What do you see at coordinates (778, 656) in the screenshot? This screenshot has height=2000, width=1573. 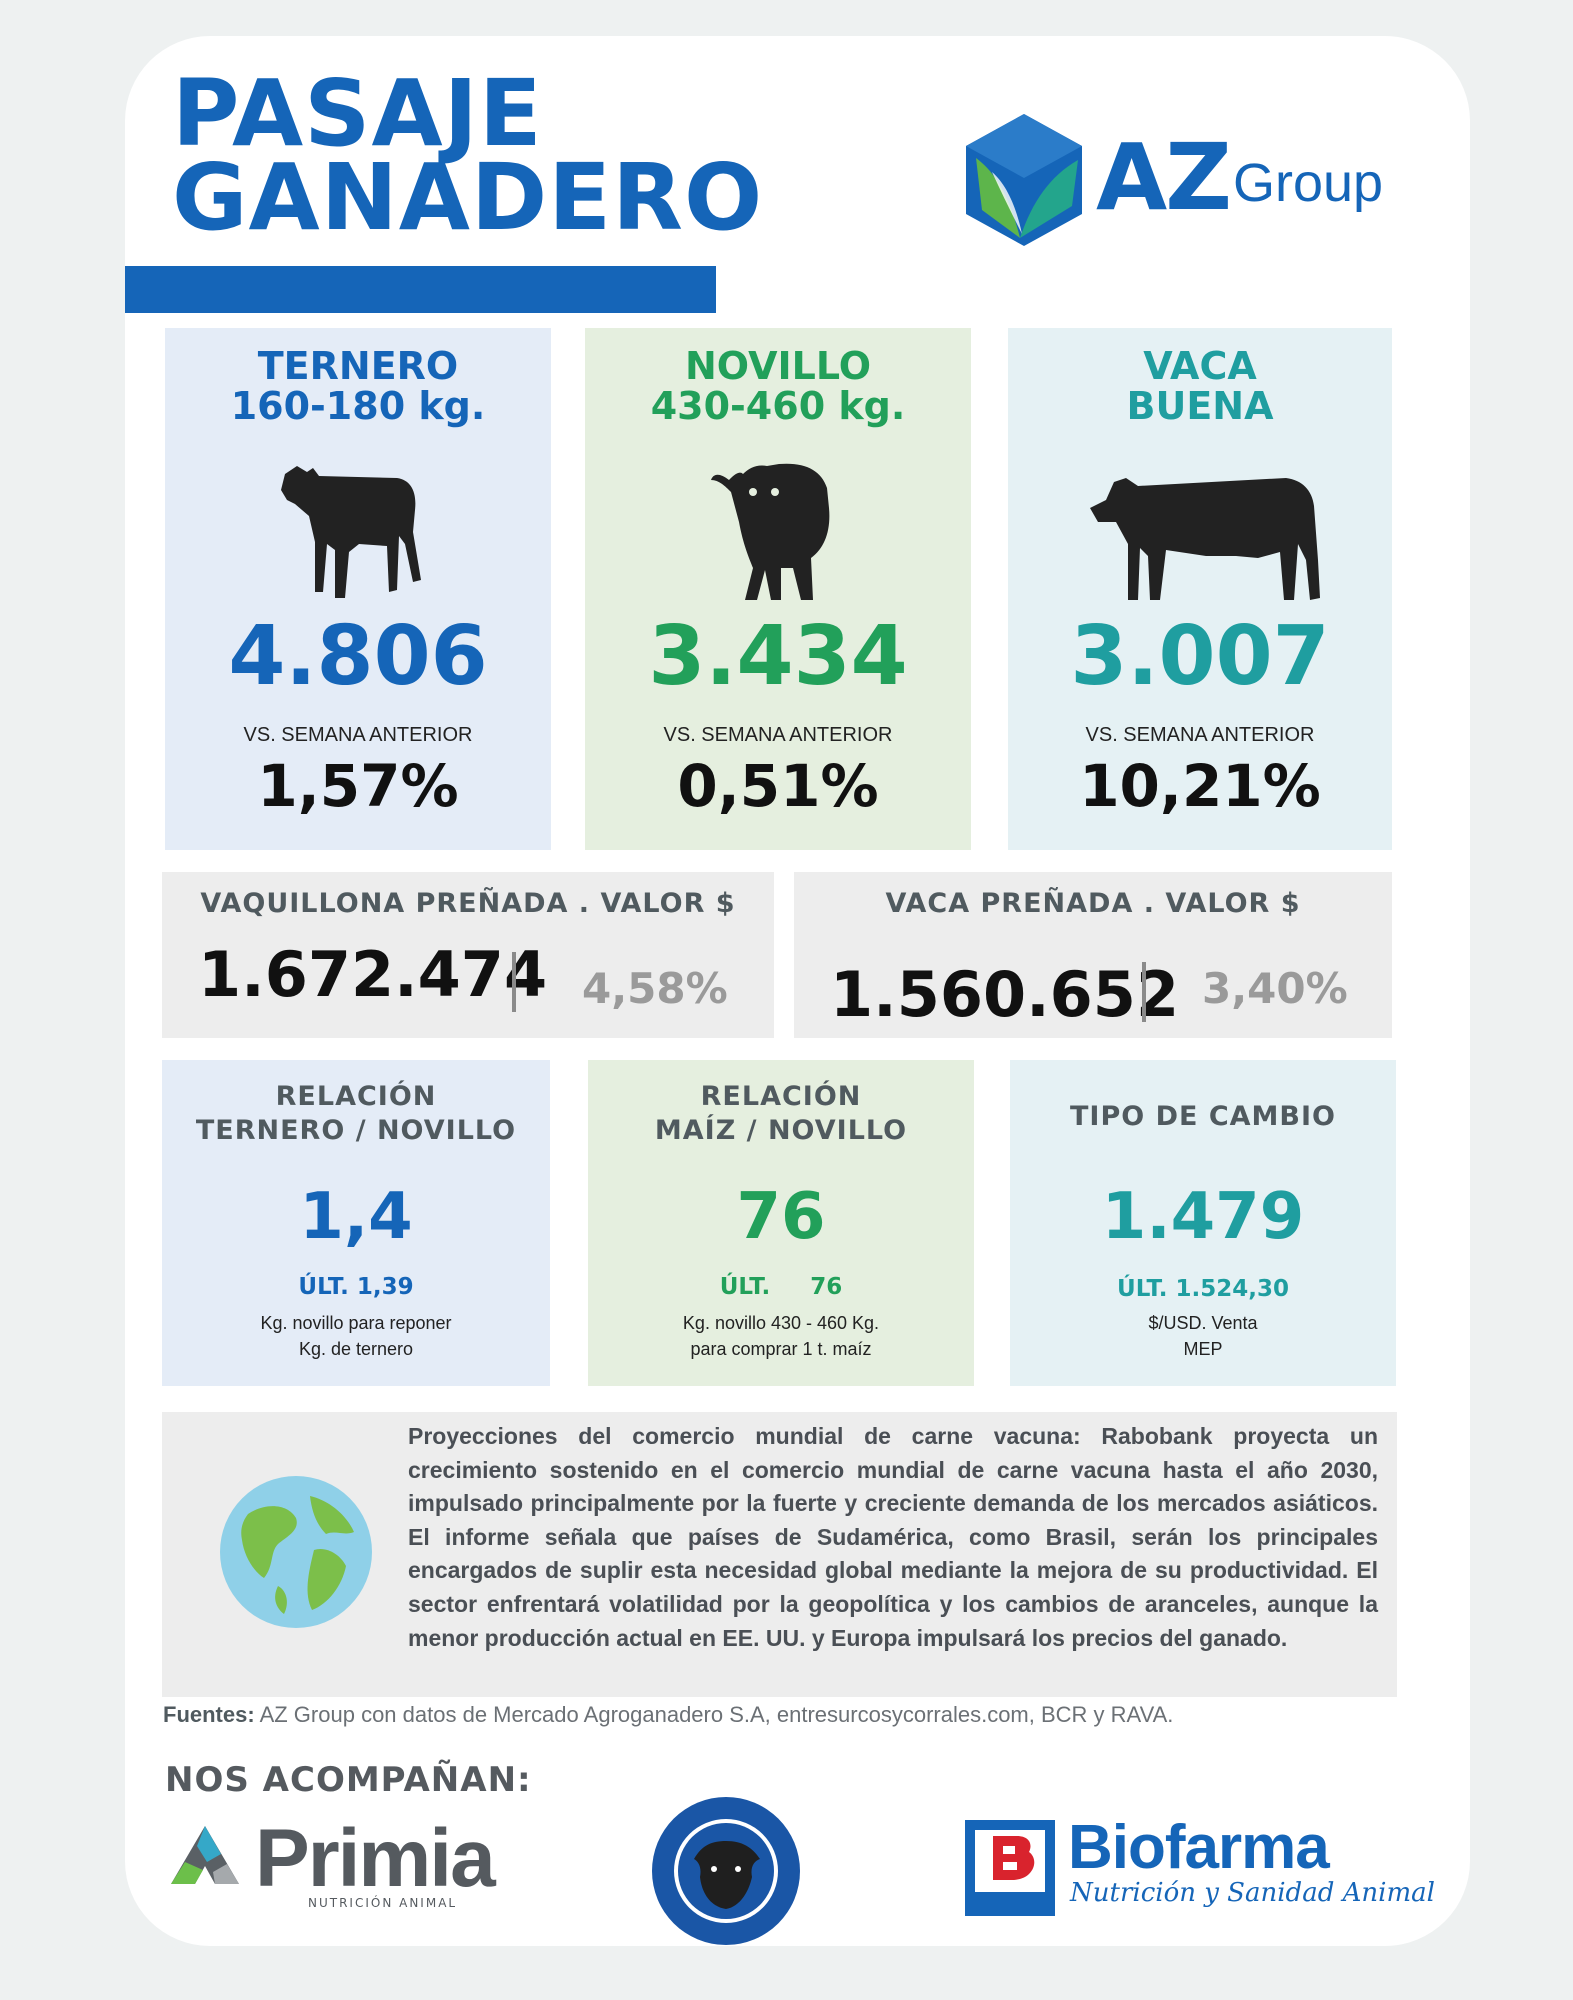 I see `novillo-value: 3.434` at bounding box center [778, 656].